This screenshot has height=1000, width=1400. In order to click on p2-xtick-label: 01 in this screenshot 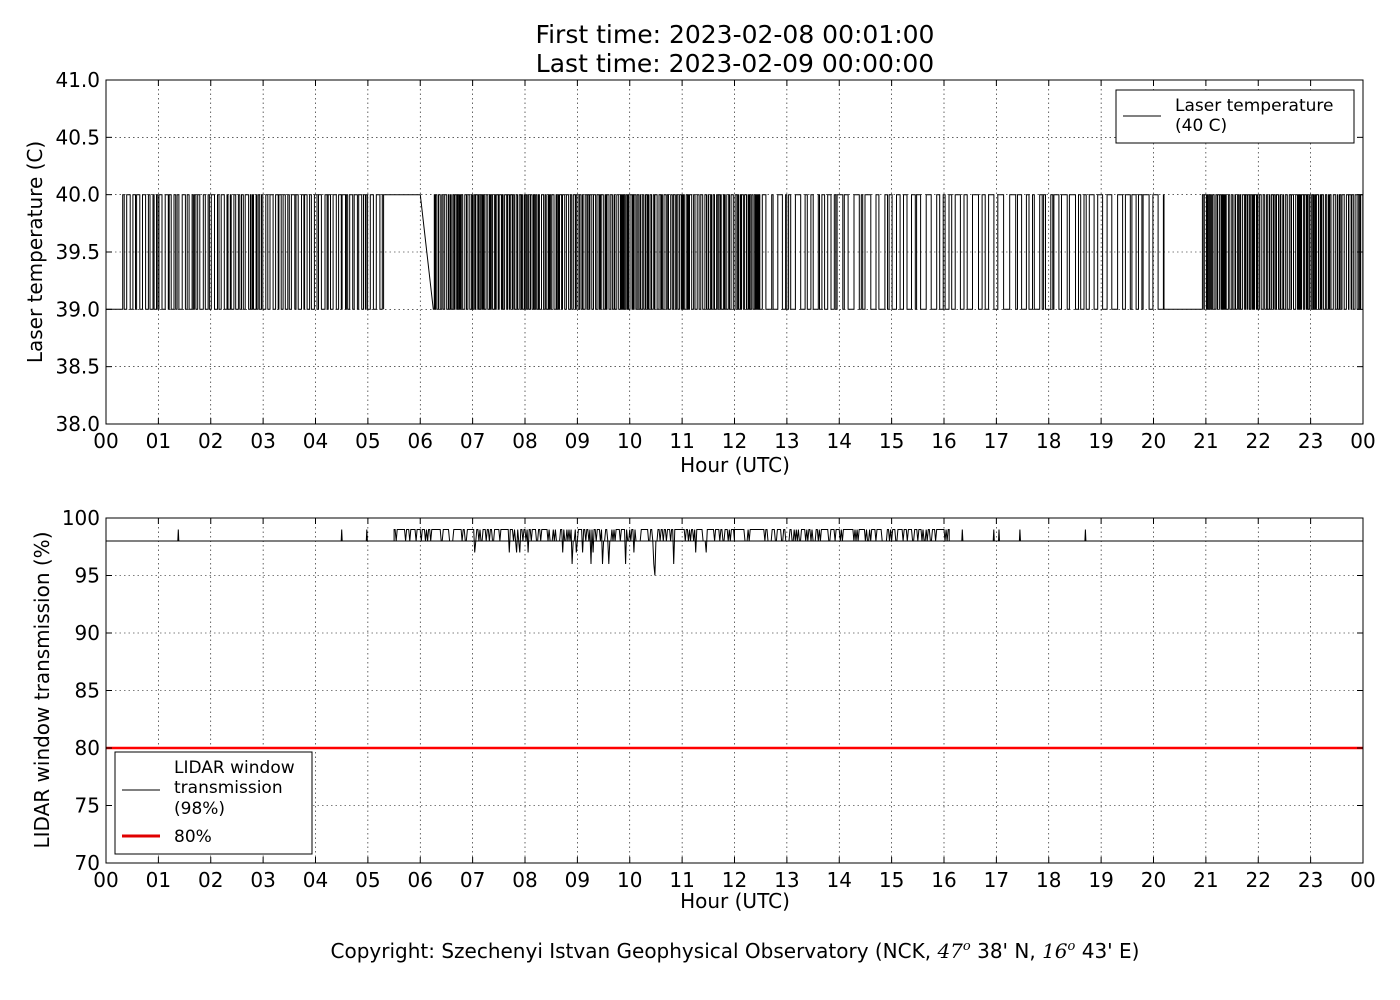, I will do `click(158, 880)`.